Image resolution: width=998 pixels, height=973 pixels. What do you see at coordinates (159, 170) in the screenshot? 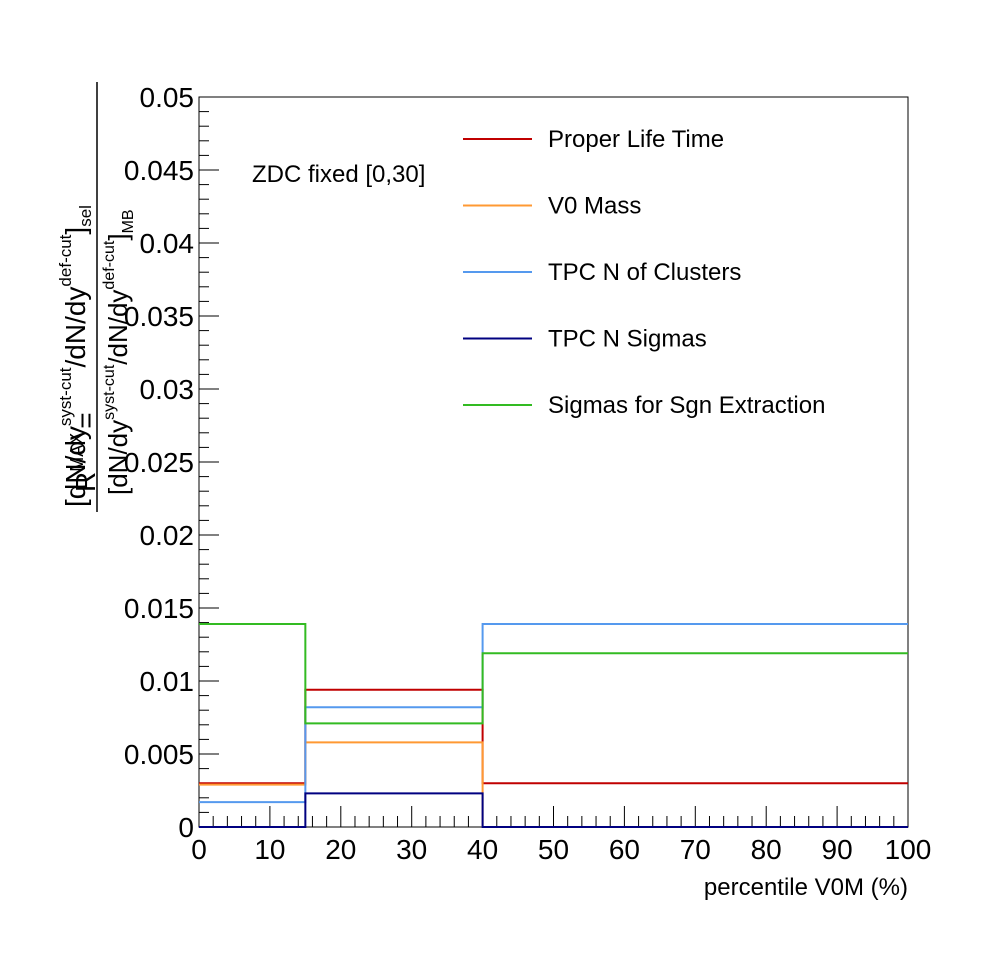
I see `y-tick-label: 0.045` at bounding box center [159, 170].